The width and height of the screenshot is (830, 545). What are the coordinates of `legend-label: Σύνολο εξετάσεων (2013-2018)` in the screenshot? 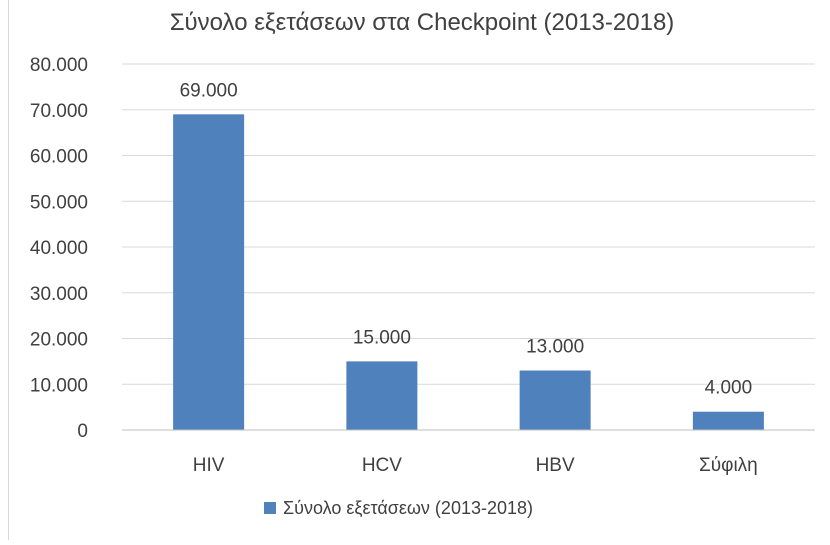 It's located at (408, 508).